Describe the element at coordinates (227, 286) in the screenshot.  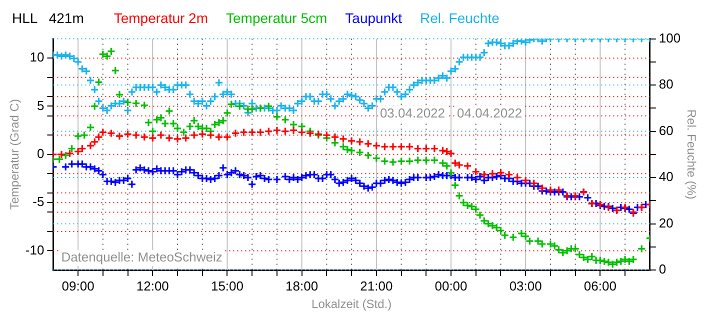
I see `x-tick-label: 15:00` at that location.